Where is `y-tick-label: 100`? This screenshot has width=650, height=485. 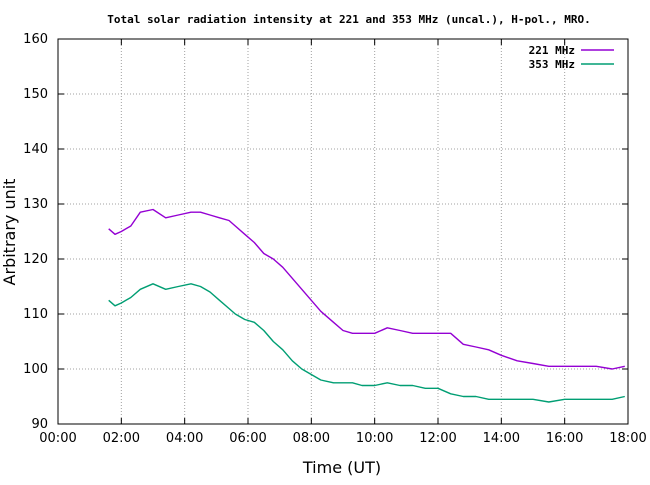
y-tick-label: 100 is located at coordinates (35, 369).